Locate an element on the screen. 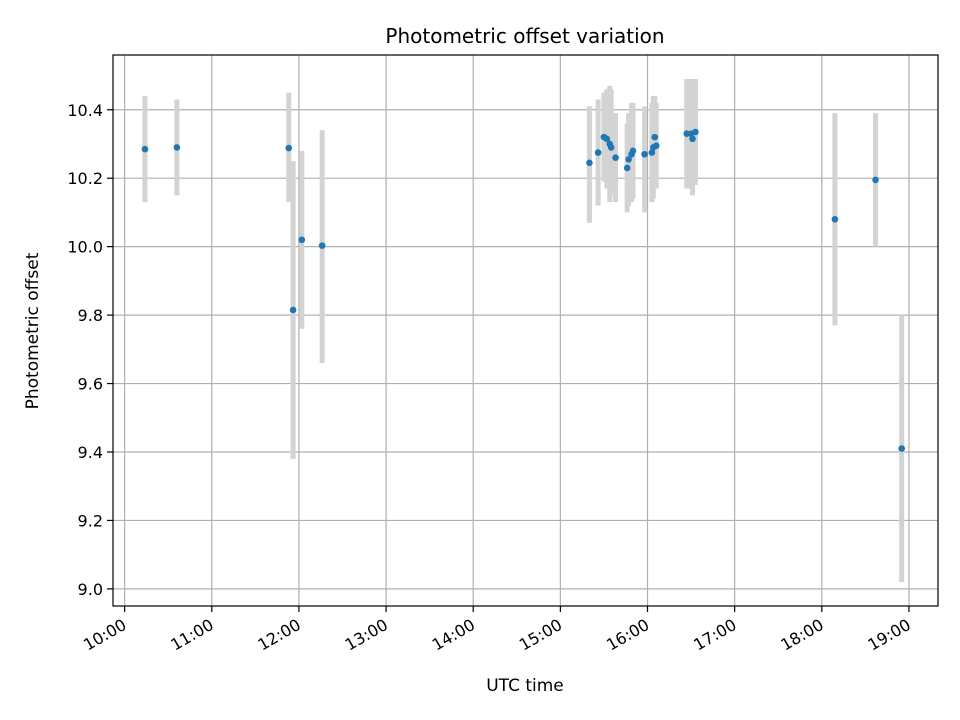  y-tick-label: 9.6 is located at coordinates (90, 384).